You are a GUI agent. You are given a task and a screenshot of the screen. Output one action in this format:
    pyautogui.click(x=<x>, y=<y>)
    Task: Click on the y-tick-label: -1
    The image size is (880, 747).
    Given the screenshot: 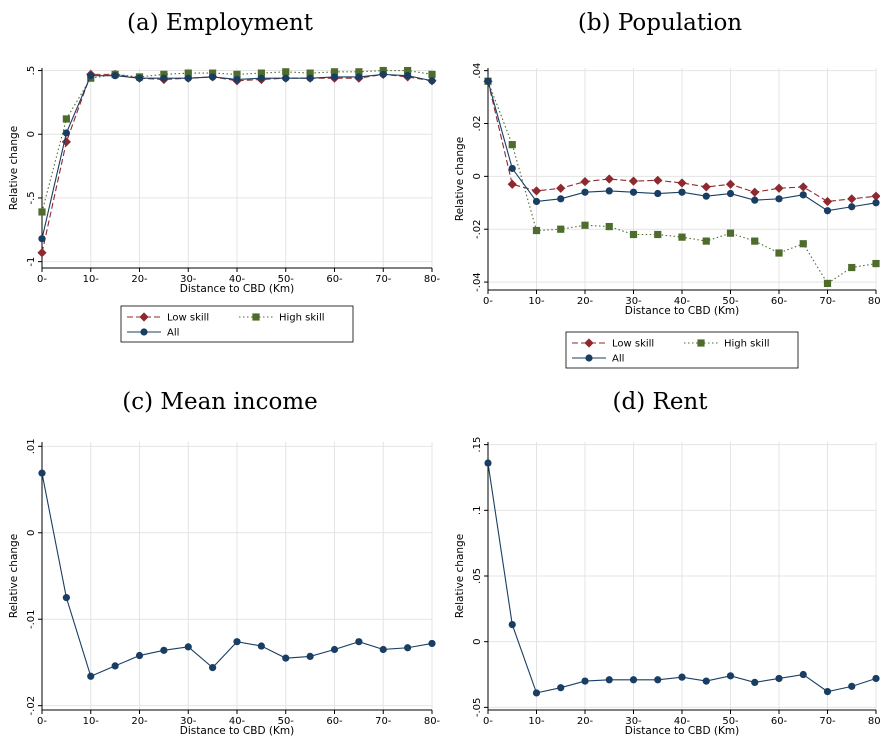 What is the action you would take?
    pyautogui.click(x=31, y=262)
    